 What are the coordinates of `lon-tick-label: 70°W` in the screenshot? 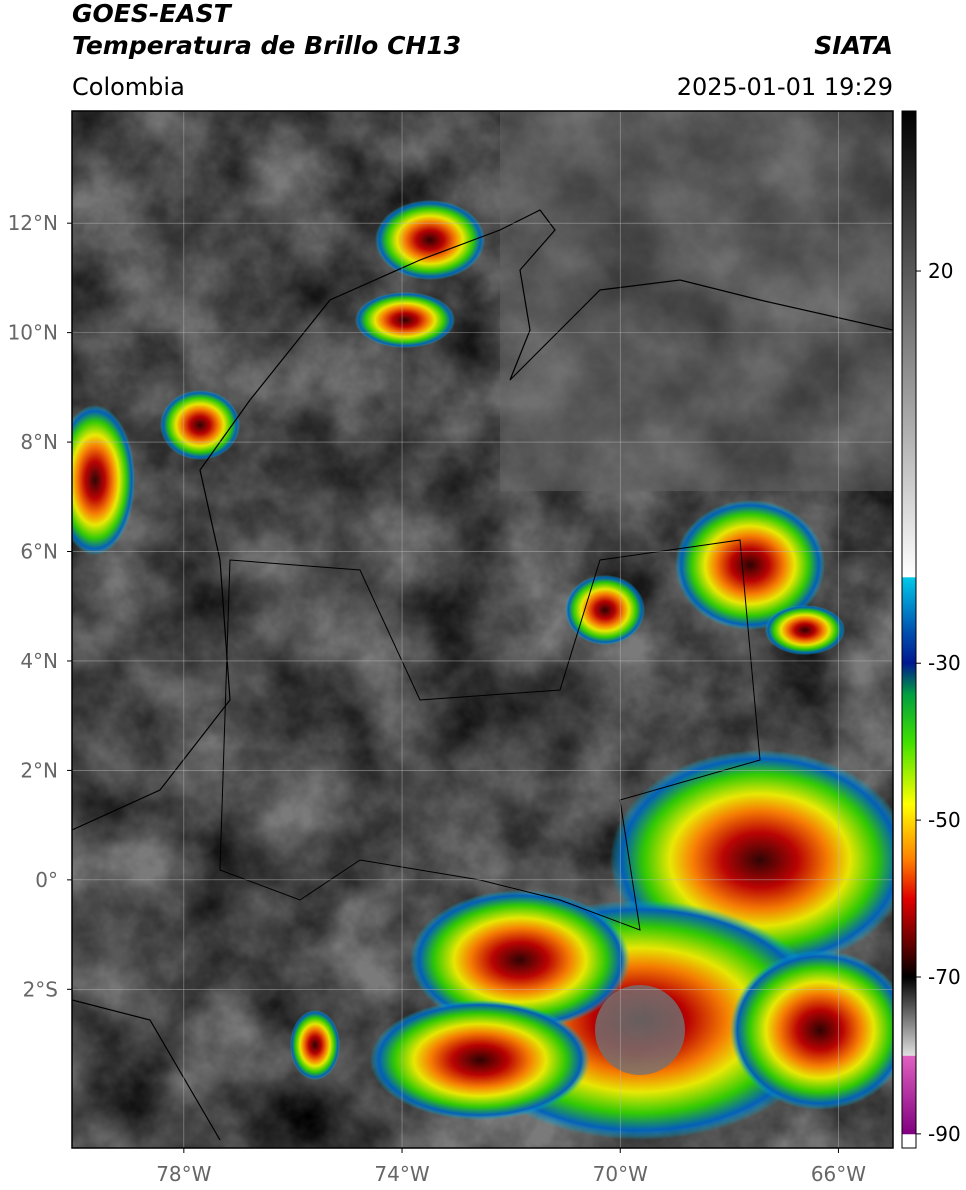 It's located at (620, 1174).